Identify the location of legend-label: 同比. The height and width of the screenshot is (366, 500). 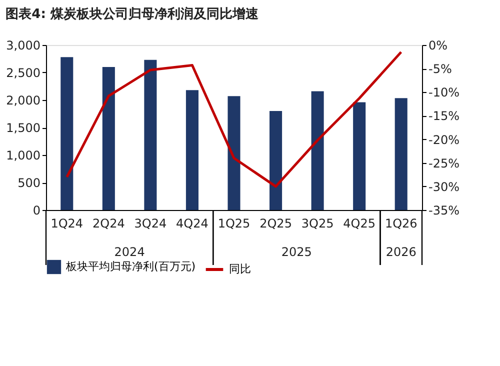
(240, 269).